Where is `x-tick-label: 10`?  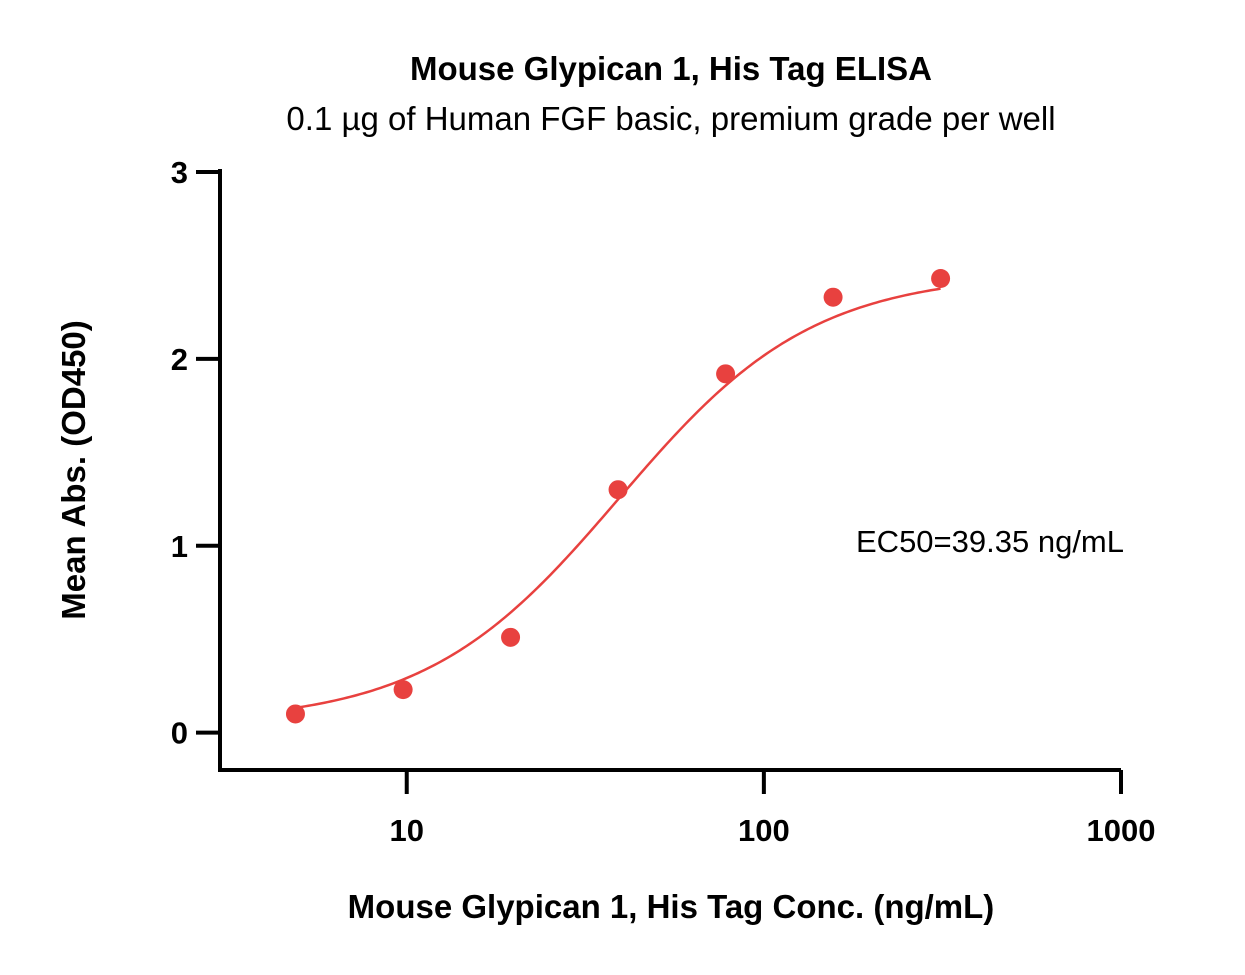
x-tick-label: 10 is located at coordinates (406, 830).